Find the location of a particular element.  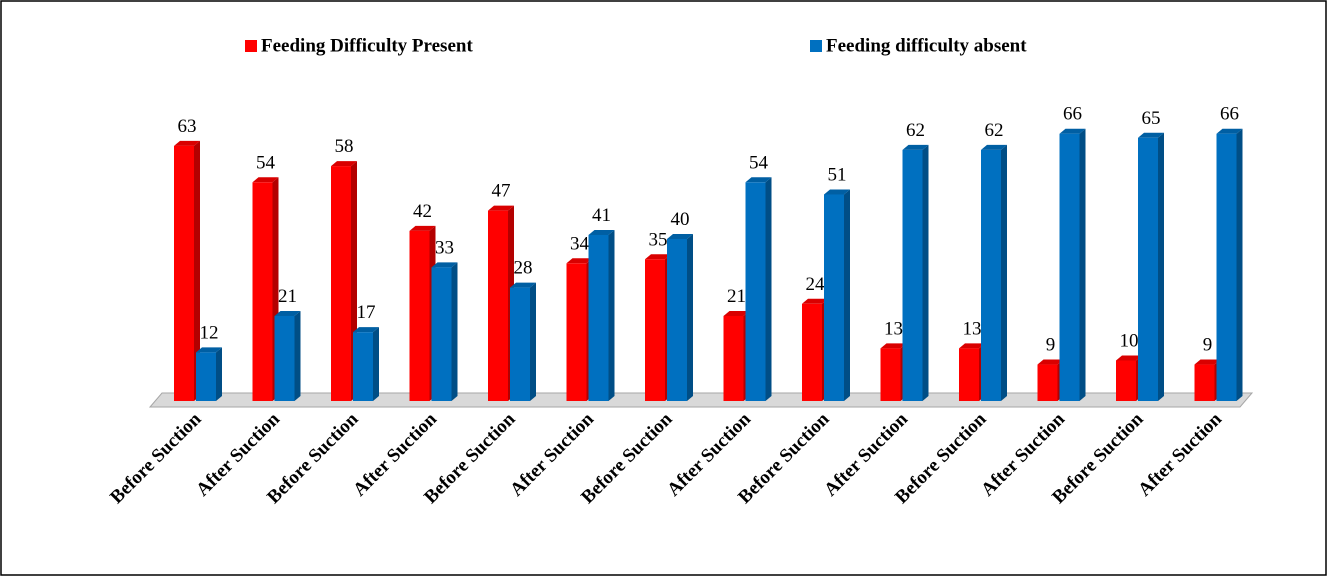

legend-label: Feeding difficulty absent is located at coordinates (926, 45).